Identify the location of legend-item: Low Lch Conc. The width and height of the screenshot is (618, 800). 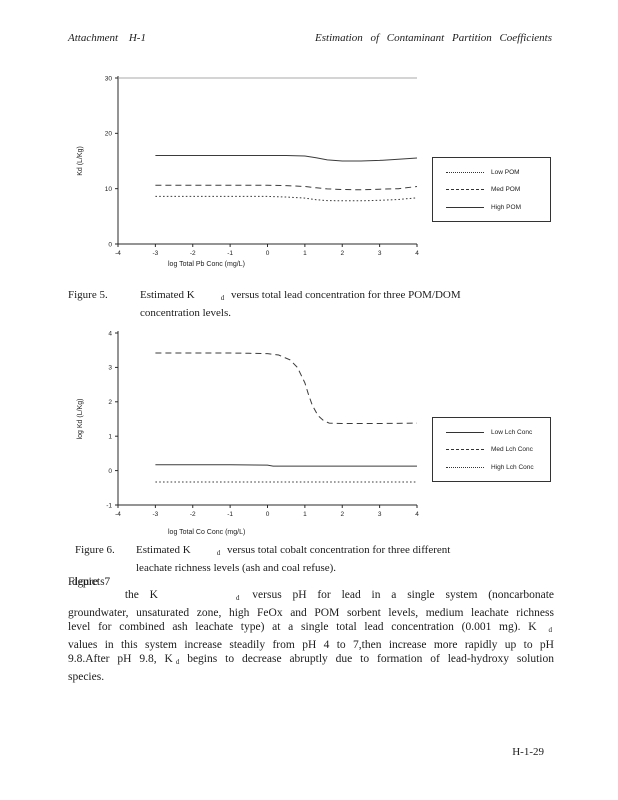
(498, 432).